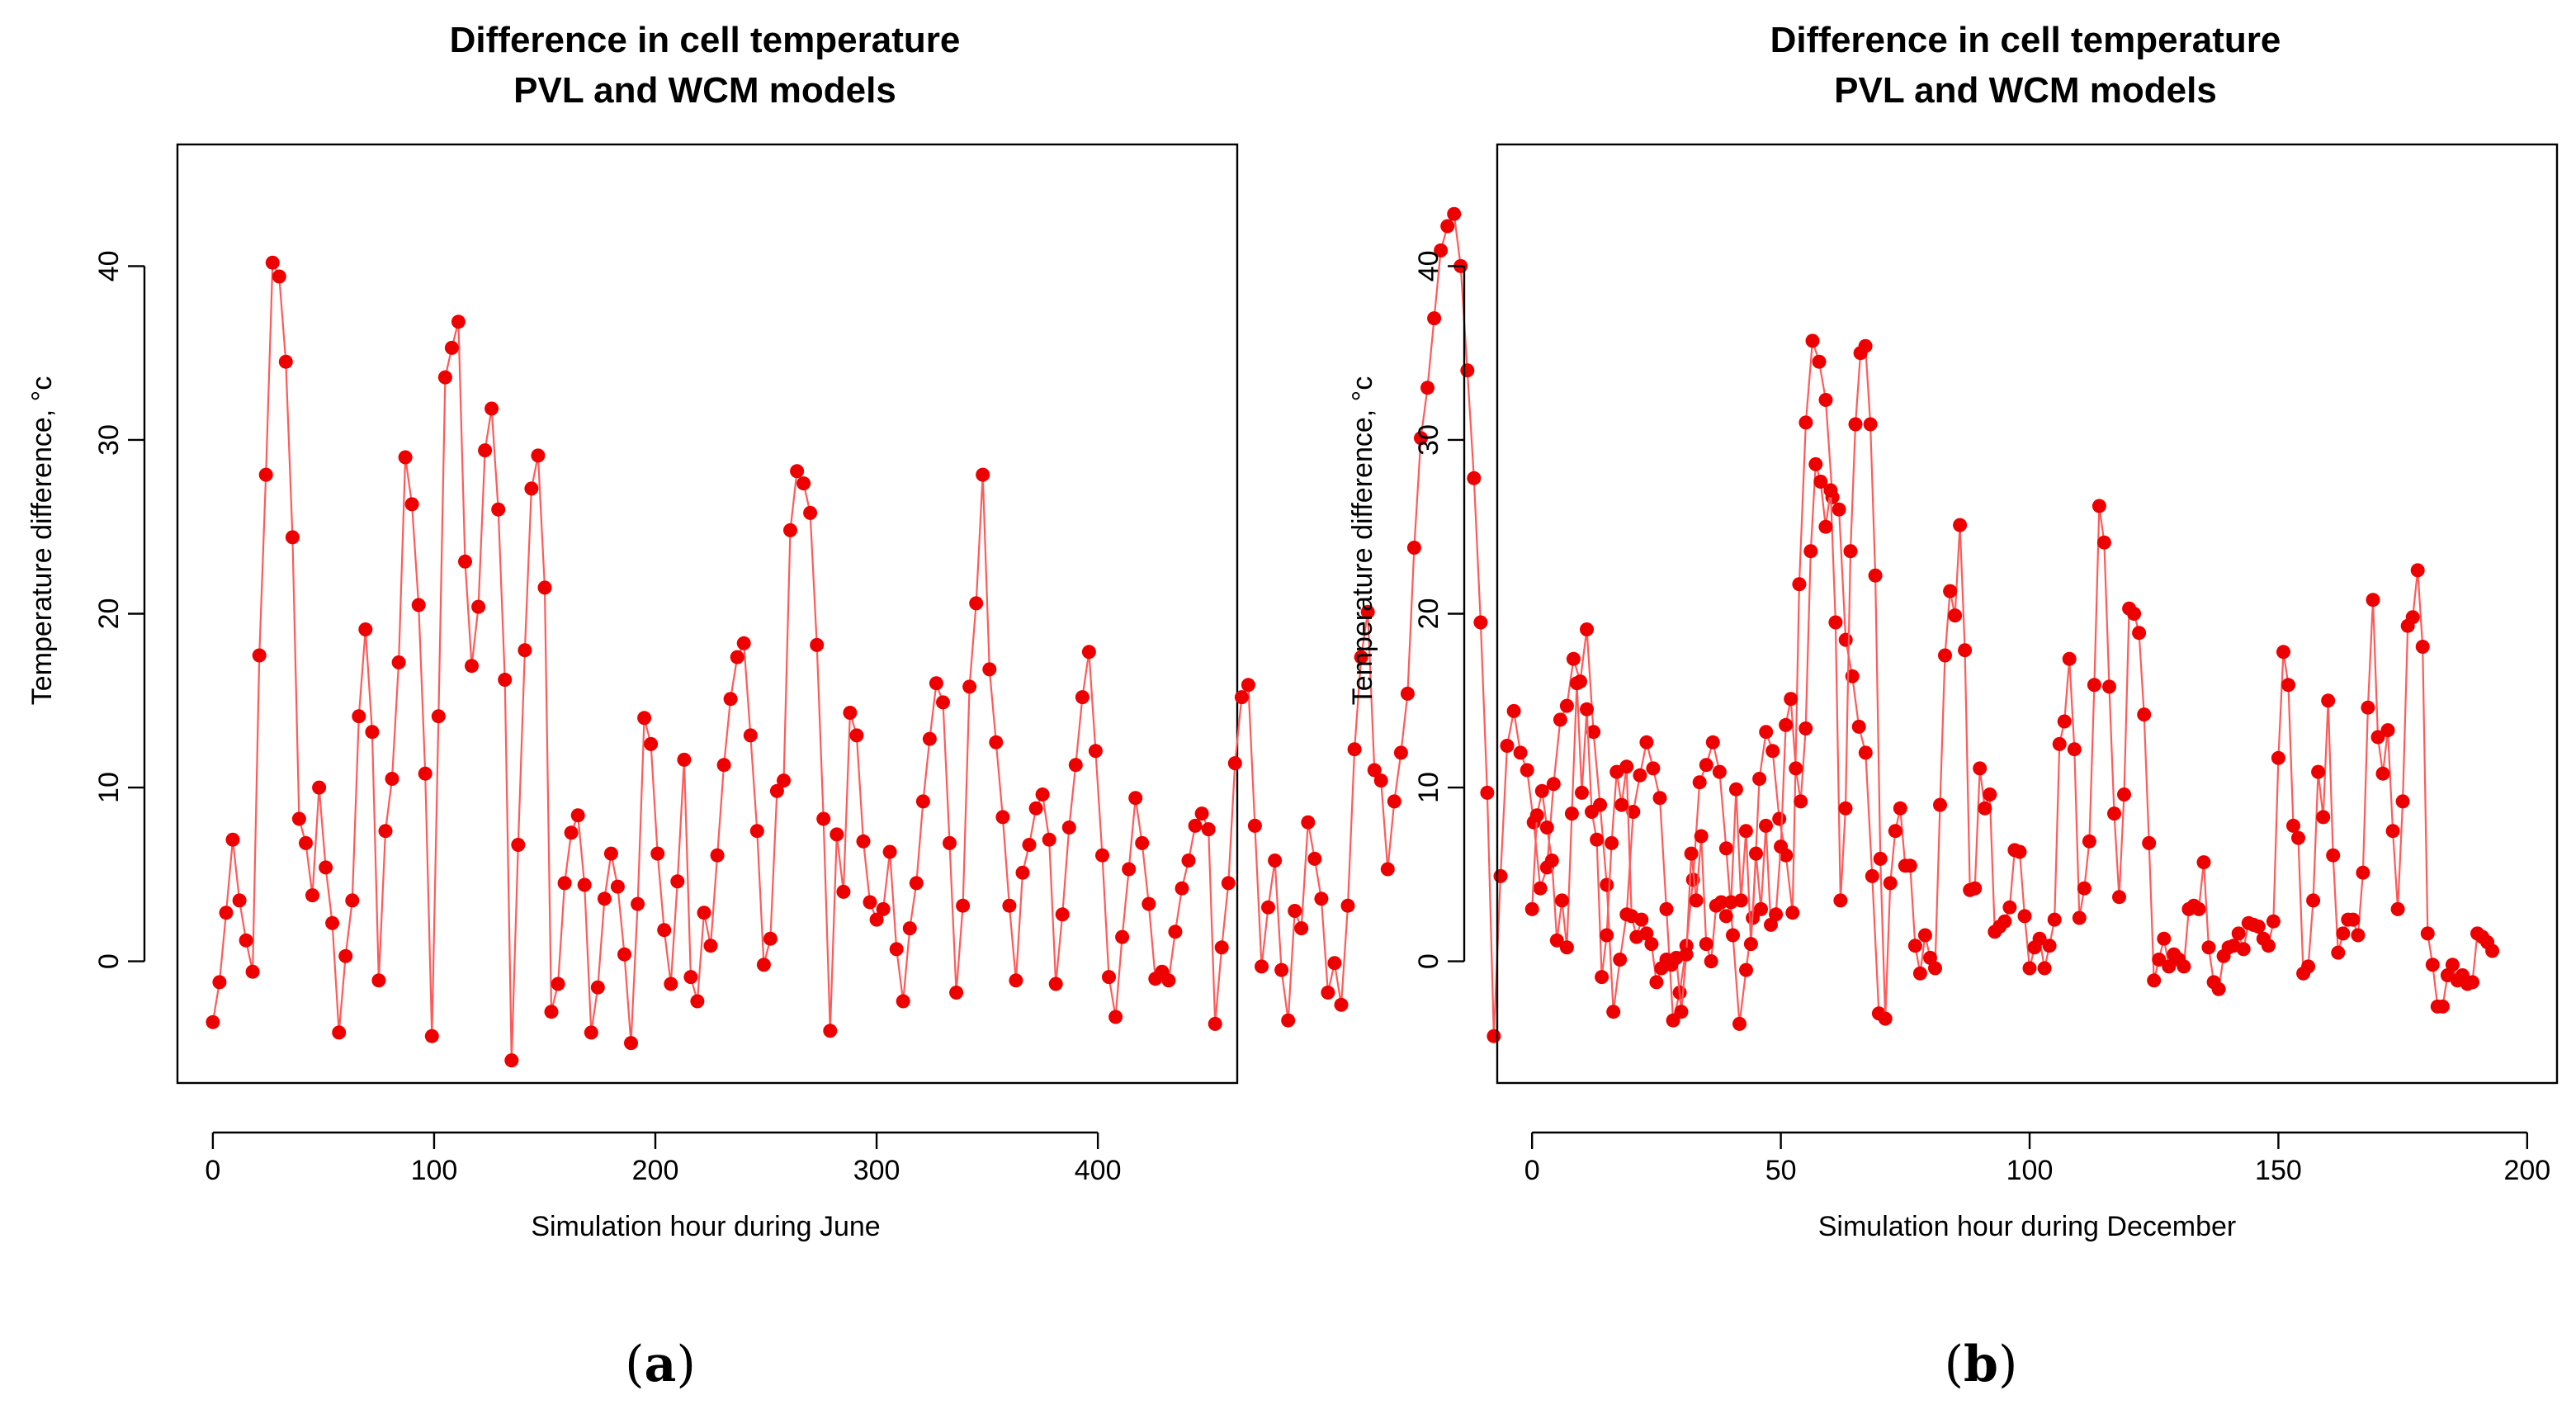 This screenshot has height=1414, width=2576. Describe the element at coordinates (705, 1226) in the screenshot. I see `chart-a-xlabel: Simulation hour during June` at that location.